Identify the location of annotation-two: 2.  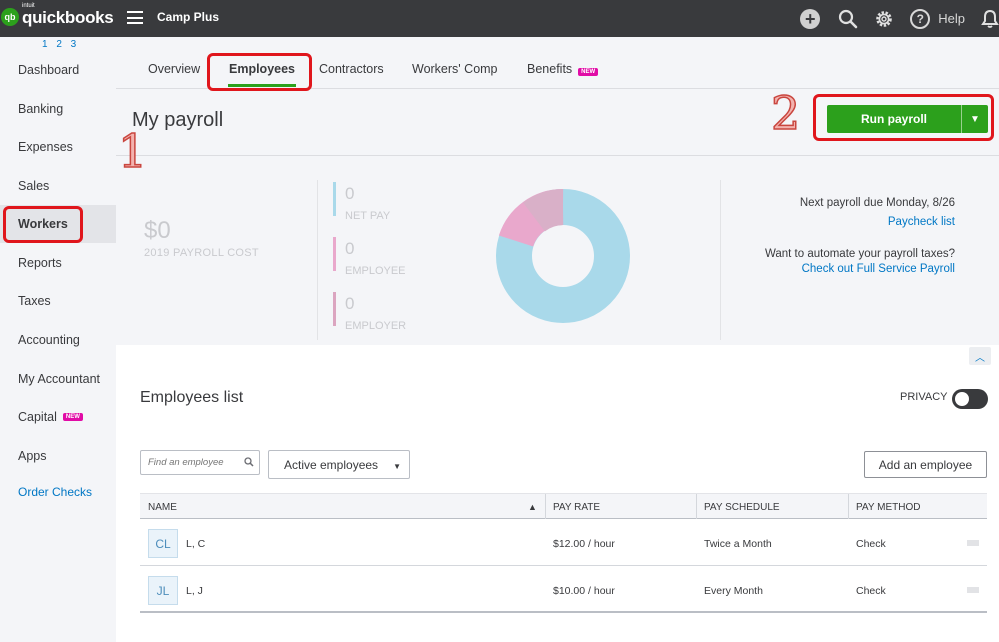
(785, 113).